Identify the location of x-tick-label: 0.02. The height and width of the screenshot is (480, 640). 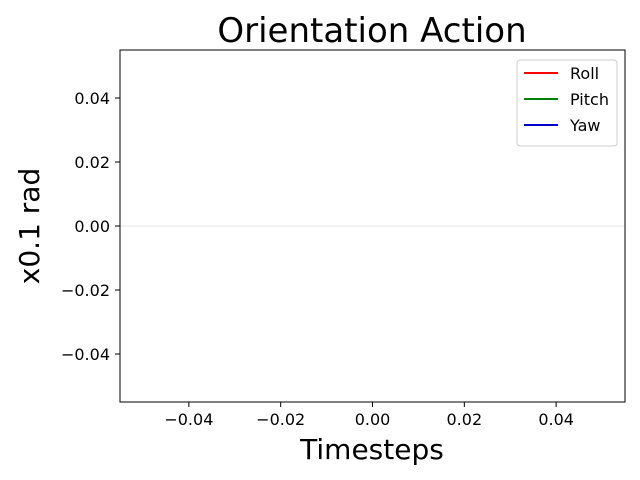
(465, 419).